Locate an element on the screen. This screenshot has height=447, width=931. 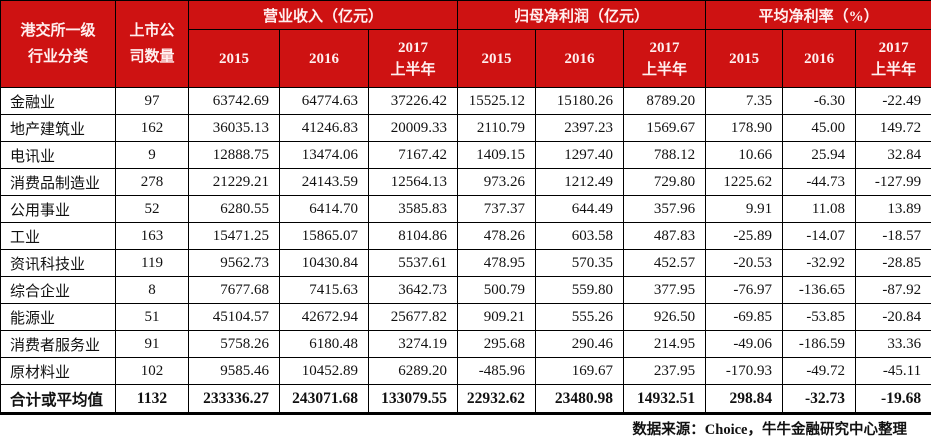
revenue-2015-cell: 36035.13 is located at coordinates (234, 128).